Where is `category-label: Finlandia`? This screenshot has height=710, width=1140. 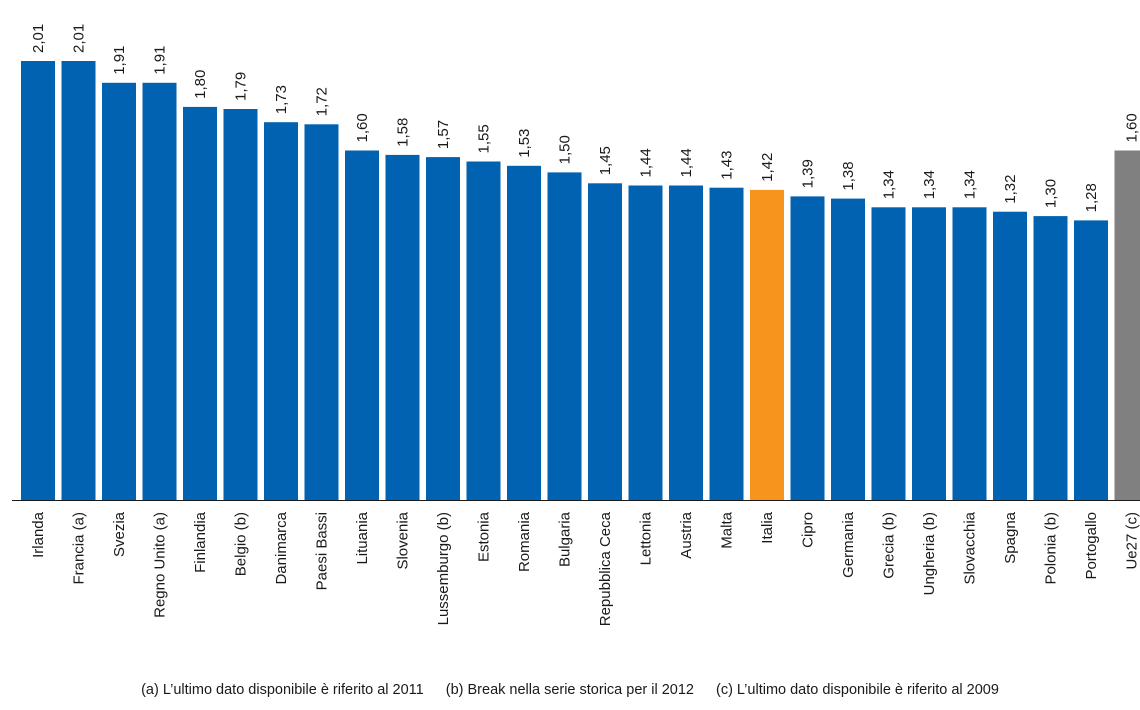 category-label: Finlandia is located at coordinates (200, 542).